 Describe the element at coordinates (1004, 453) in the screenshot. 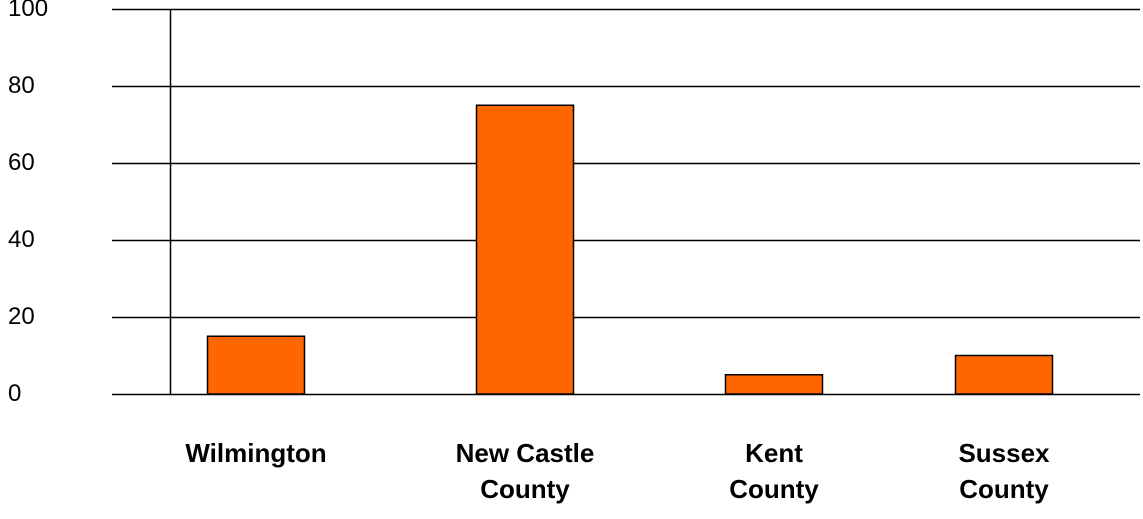

I see `x-category-label-line: Sussex` at that location.